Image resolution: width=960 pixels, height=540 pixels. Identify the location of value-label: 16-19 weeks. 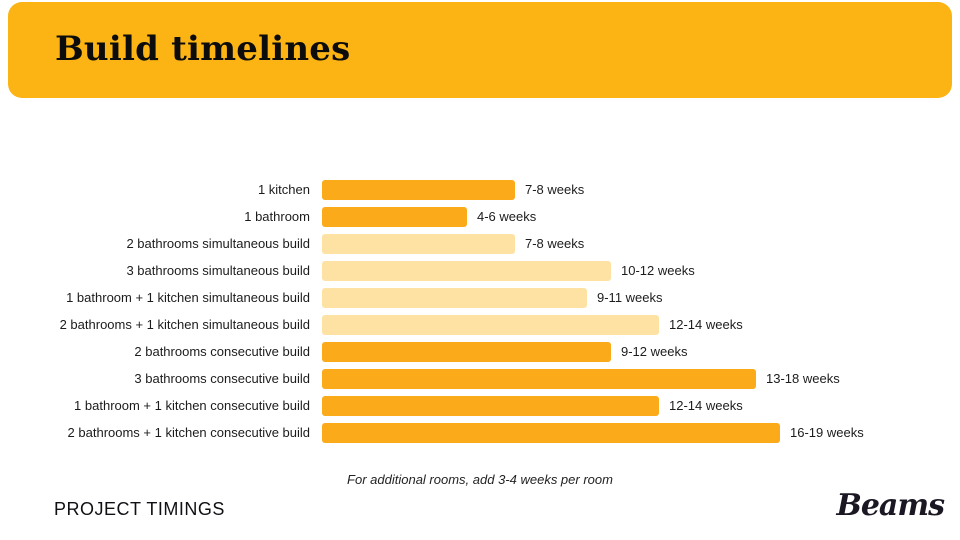
(827, 432).